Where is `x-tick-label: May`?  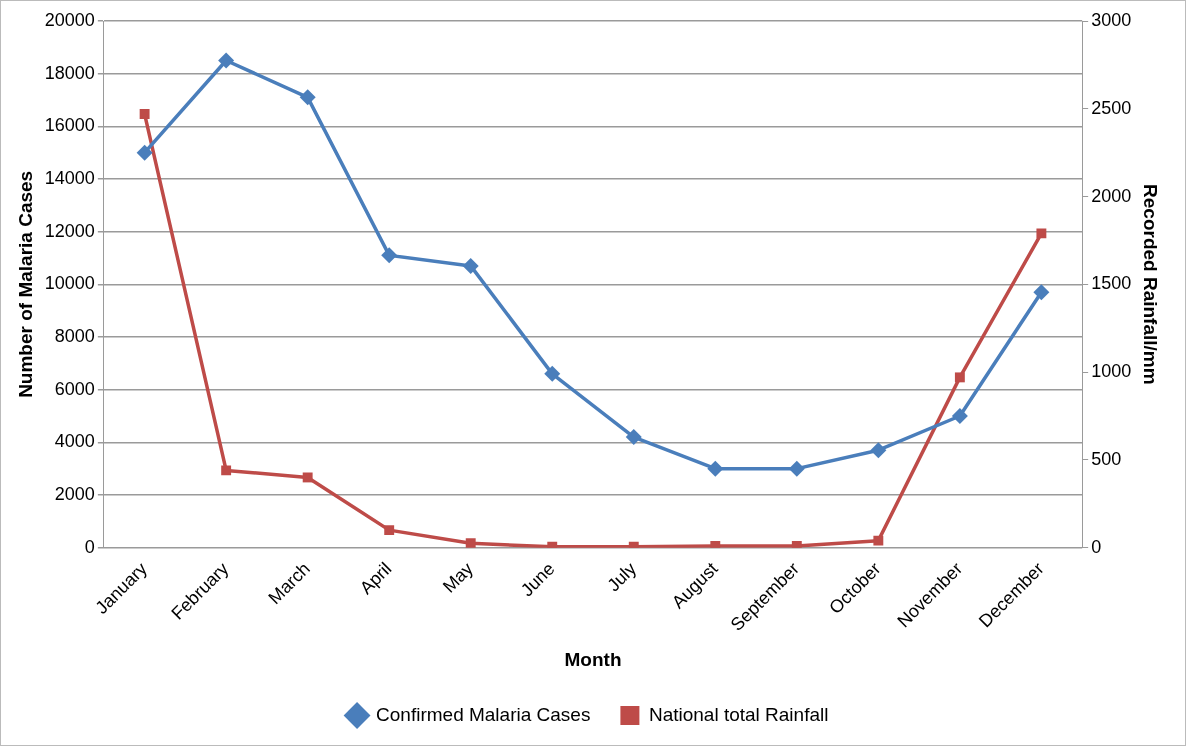
x-tick-label: May is located at coordinates (458, 577).